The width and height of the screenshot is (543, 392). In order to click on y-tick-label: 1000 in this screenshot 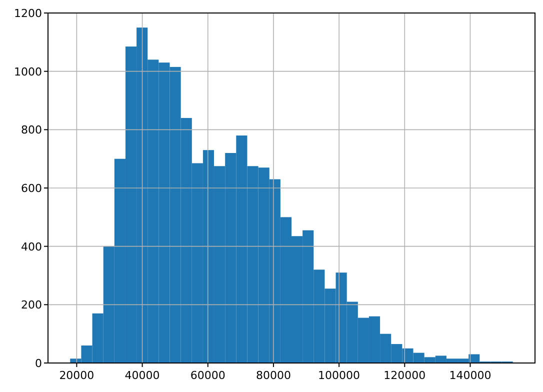, I will do `click(28, 71)`.